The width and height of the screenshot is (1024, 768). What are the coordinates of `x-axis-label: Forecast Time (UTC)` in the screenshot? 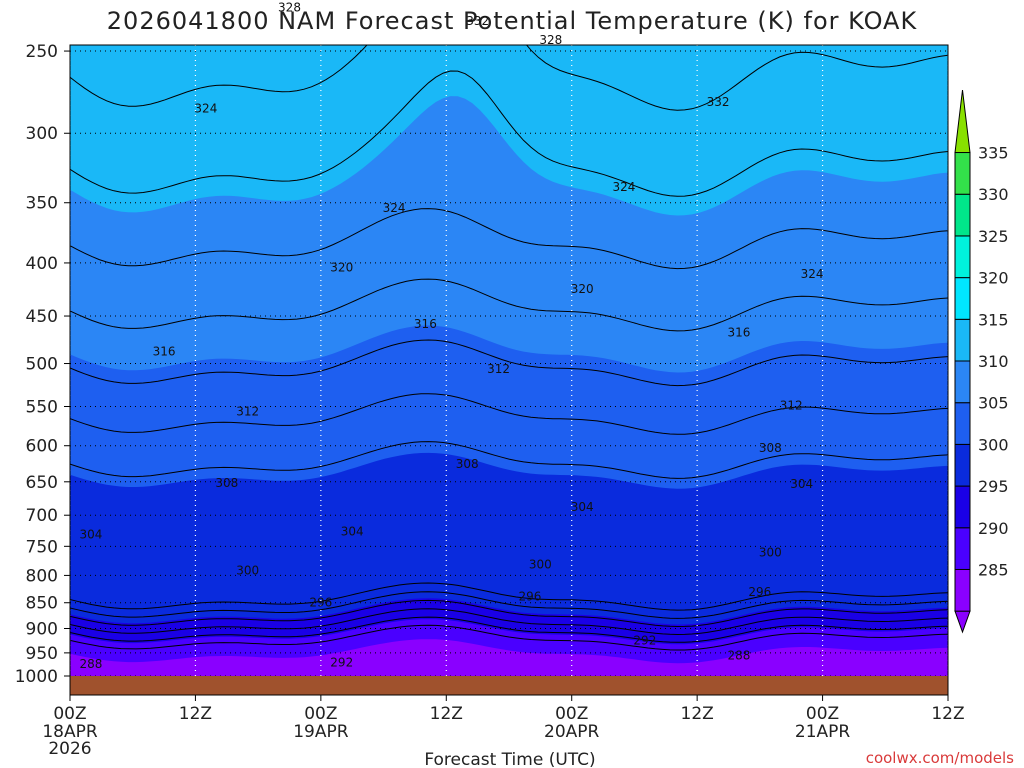 It's located at (509, 759).